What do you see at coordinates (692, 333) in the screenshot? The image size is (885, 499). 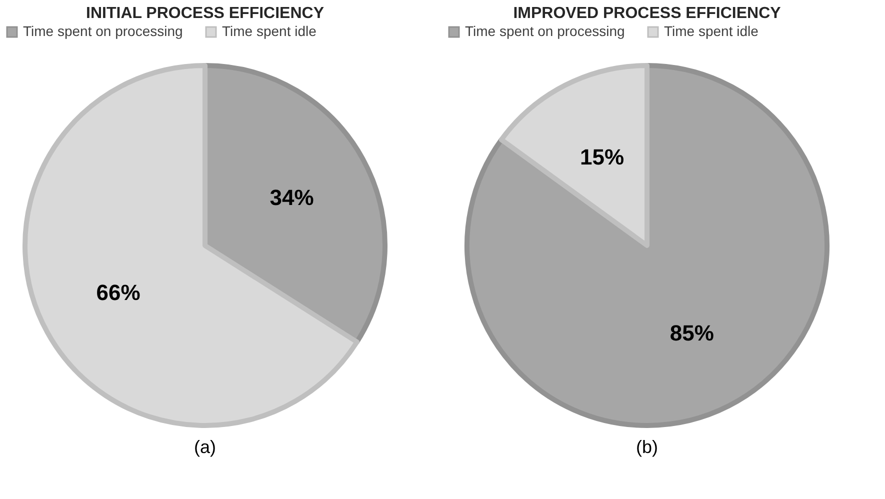 I see `data-label: 85%` at bounding box center [692, 333].